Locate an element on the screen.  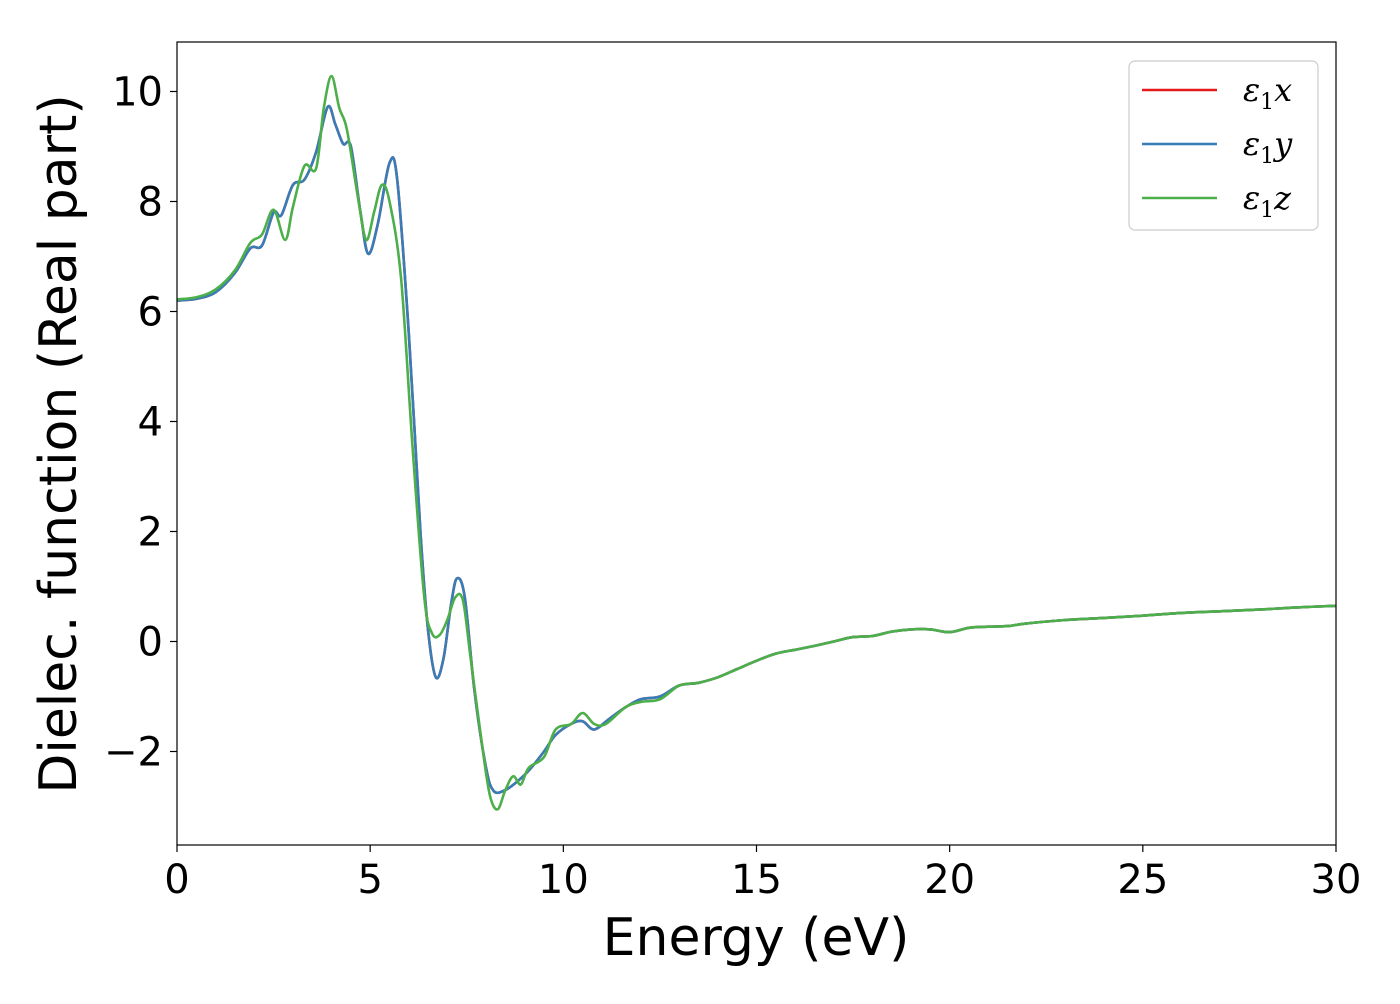
y-tick-label: 10 is located at coordinates (137, 93).